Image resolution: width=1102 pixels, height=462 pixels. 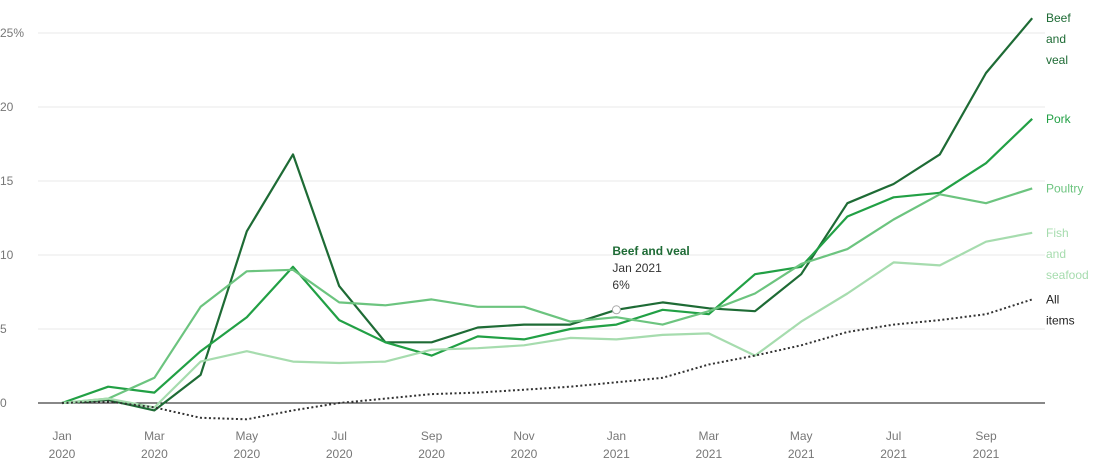 What do you see at coordinates (616, 310) in the screenshot?
I see `annotation-marker` at bounding box center [616, 310].